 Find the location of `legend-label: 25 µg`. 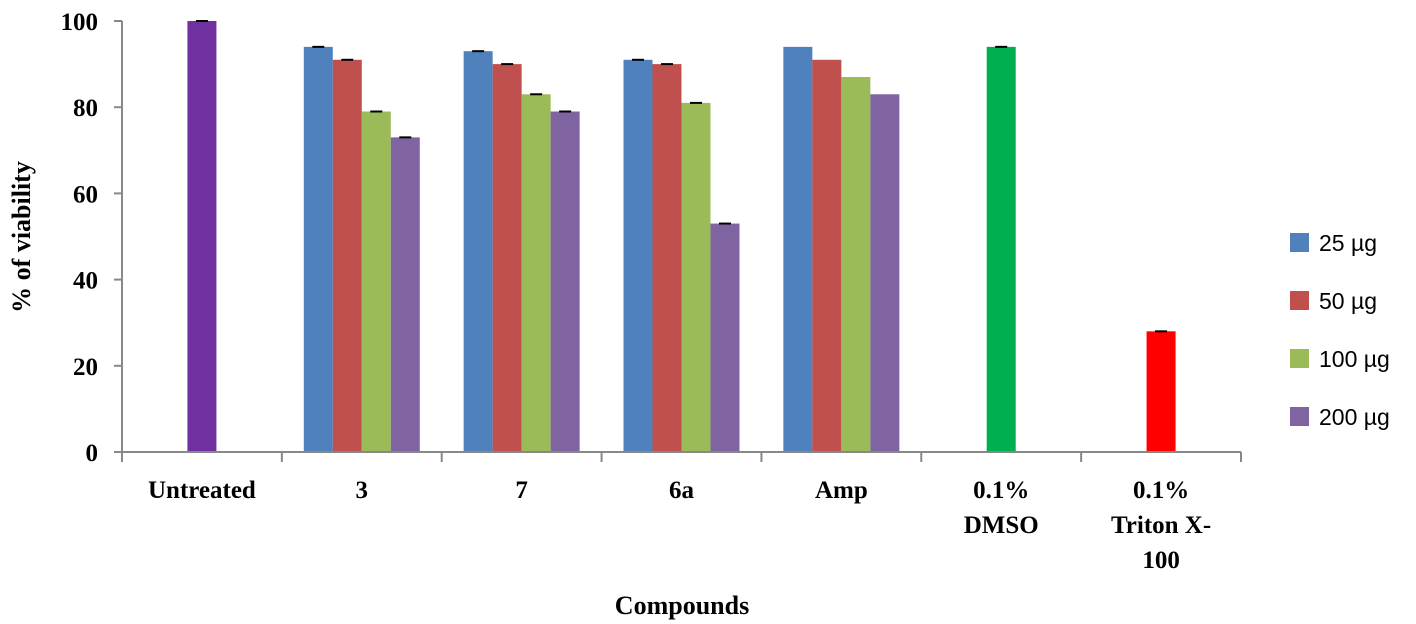

legend-label: 25 µg is located at coordinates (1348, 243).